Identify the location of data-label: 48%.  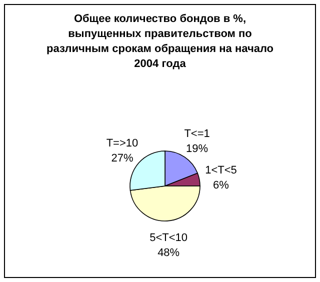
(169, 252).